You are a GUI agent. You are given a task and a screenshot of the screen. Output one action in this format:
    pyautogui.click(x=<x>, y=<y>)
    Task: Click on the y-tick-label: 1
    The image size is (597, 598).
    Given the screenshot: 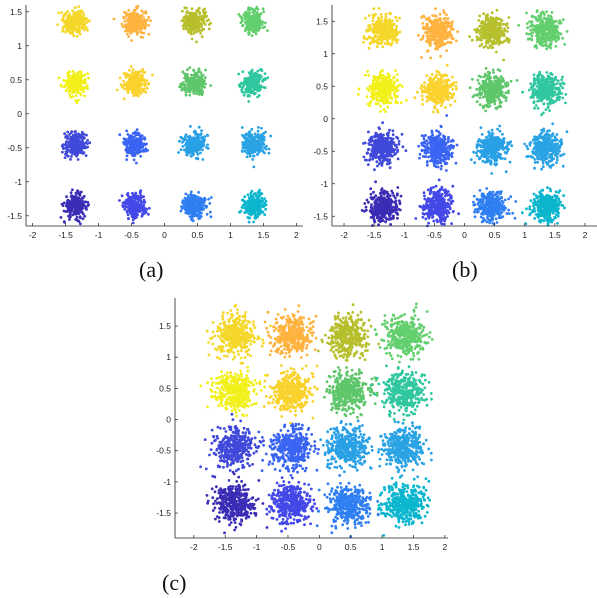 What is the action you would take?
    pyautogui.click(x=19, y=46)
    